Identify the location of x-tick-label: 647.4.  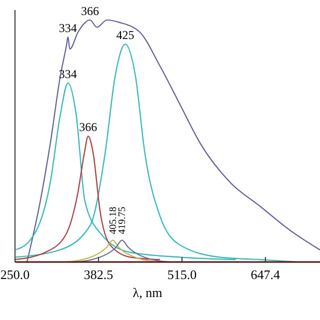
(265, 274).